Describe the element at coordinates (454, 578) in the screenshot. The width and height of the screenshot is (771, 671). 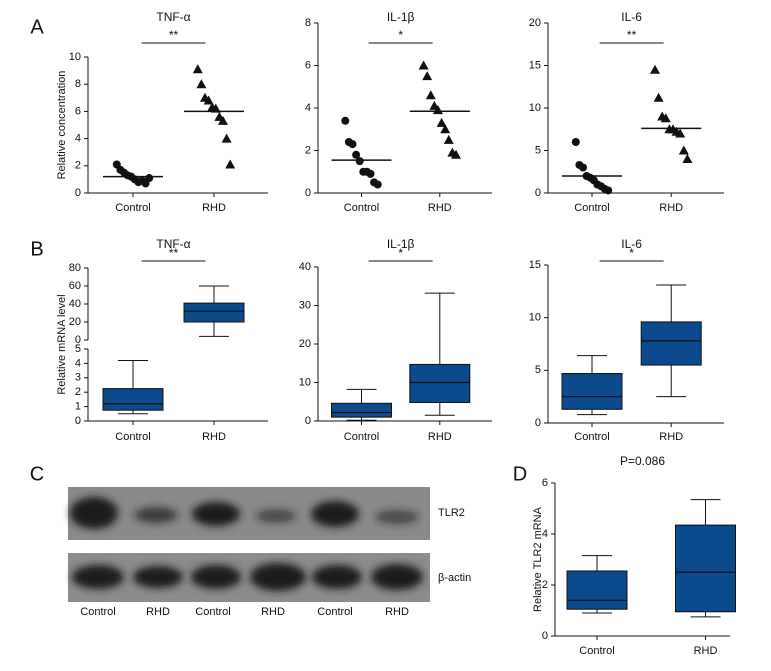
I see `band-label: β-actin` at that location.